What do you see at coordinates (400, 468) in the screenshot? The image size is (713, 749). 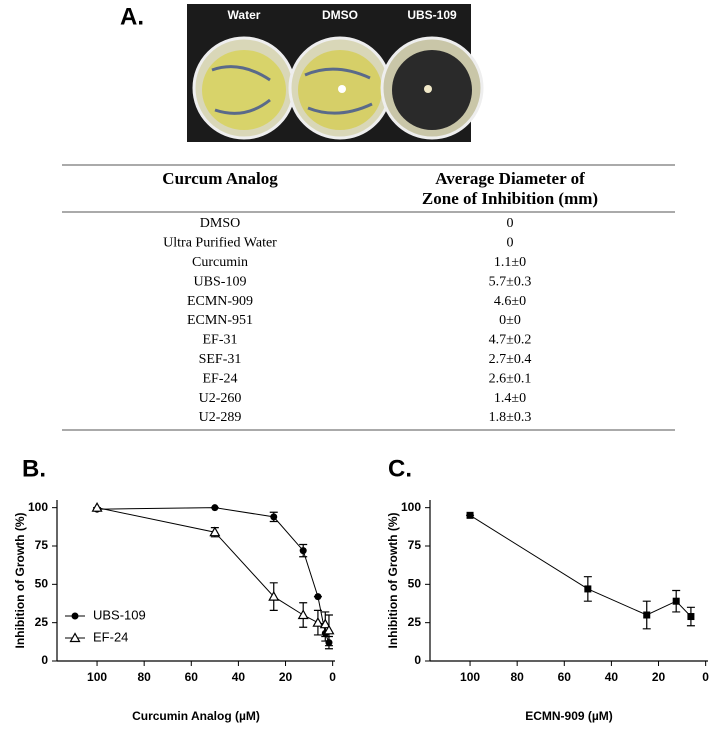 I see `panel-label: C.` at bounding box center [400, 468].